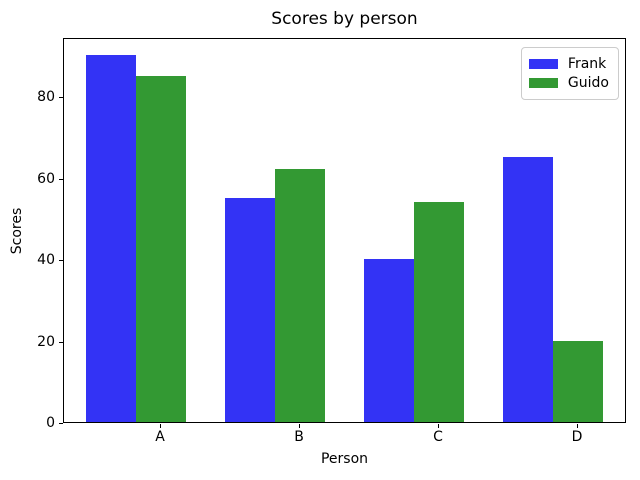 The height and width of the screenshot is (480, 640). I want to click on x-tick-label-D: D, so click(577, 437).